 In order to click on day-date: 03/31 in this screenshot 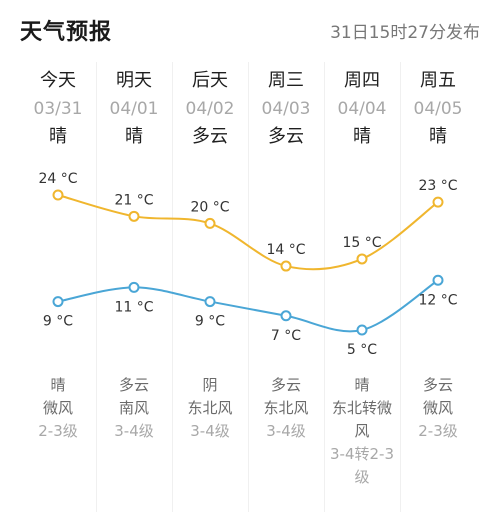, I will do `click(58, 109)`.